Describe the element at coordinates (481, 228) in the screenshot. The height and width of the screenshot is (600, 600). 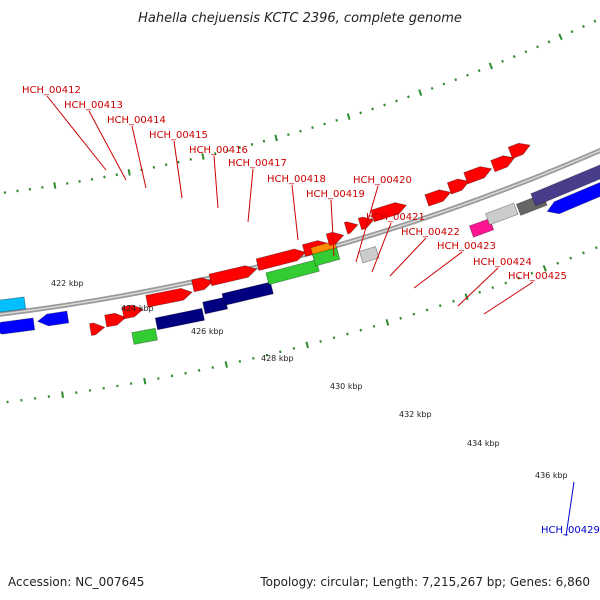
I see `gene-feature-magenta` at that location.